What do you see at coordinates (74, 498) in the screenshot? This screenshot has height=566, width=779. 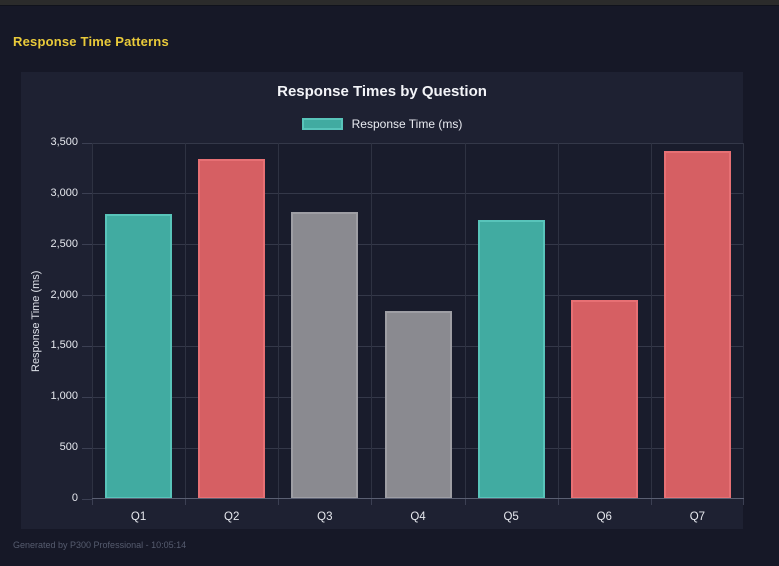 I see `y-tick-label: 0` at bounding box center [74, 498].